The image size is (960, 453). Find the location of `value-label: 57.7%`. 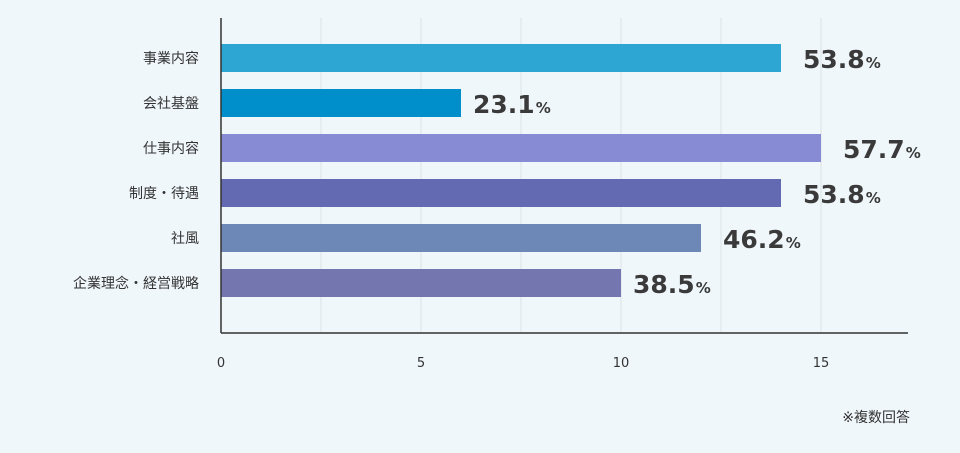

value-label: 57.7% is located at coordinates (882, 149).